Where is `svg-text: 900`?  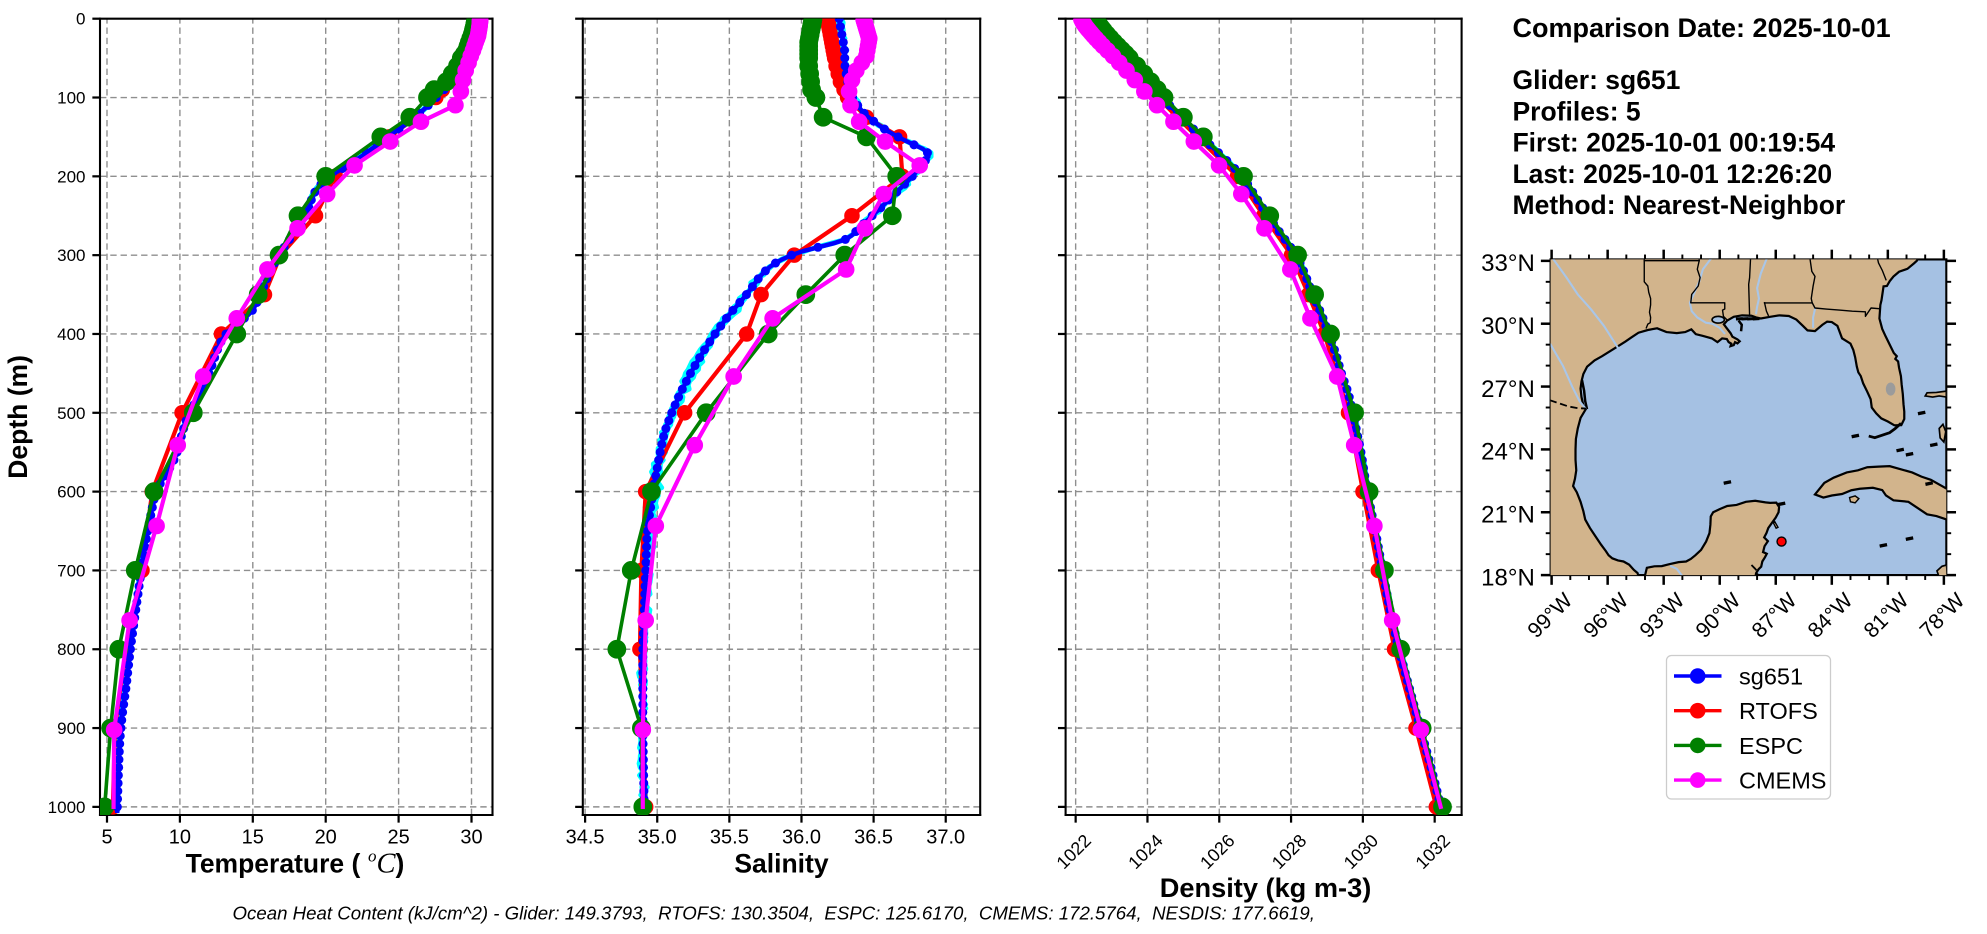 svg-text: 900 is located at coordinates (71, 728).